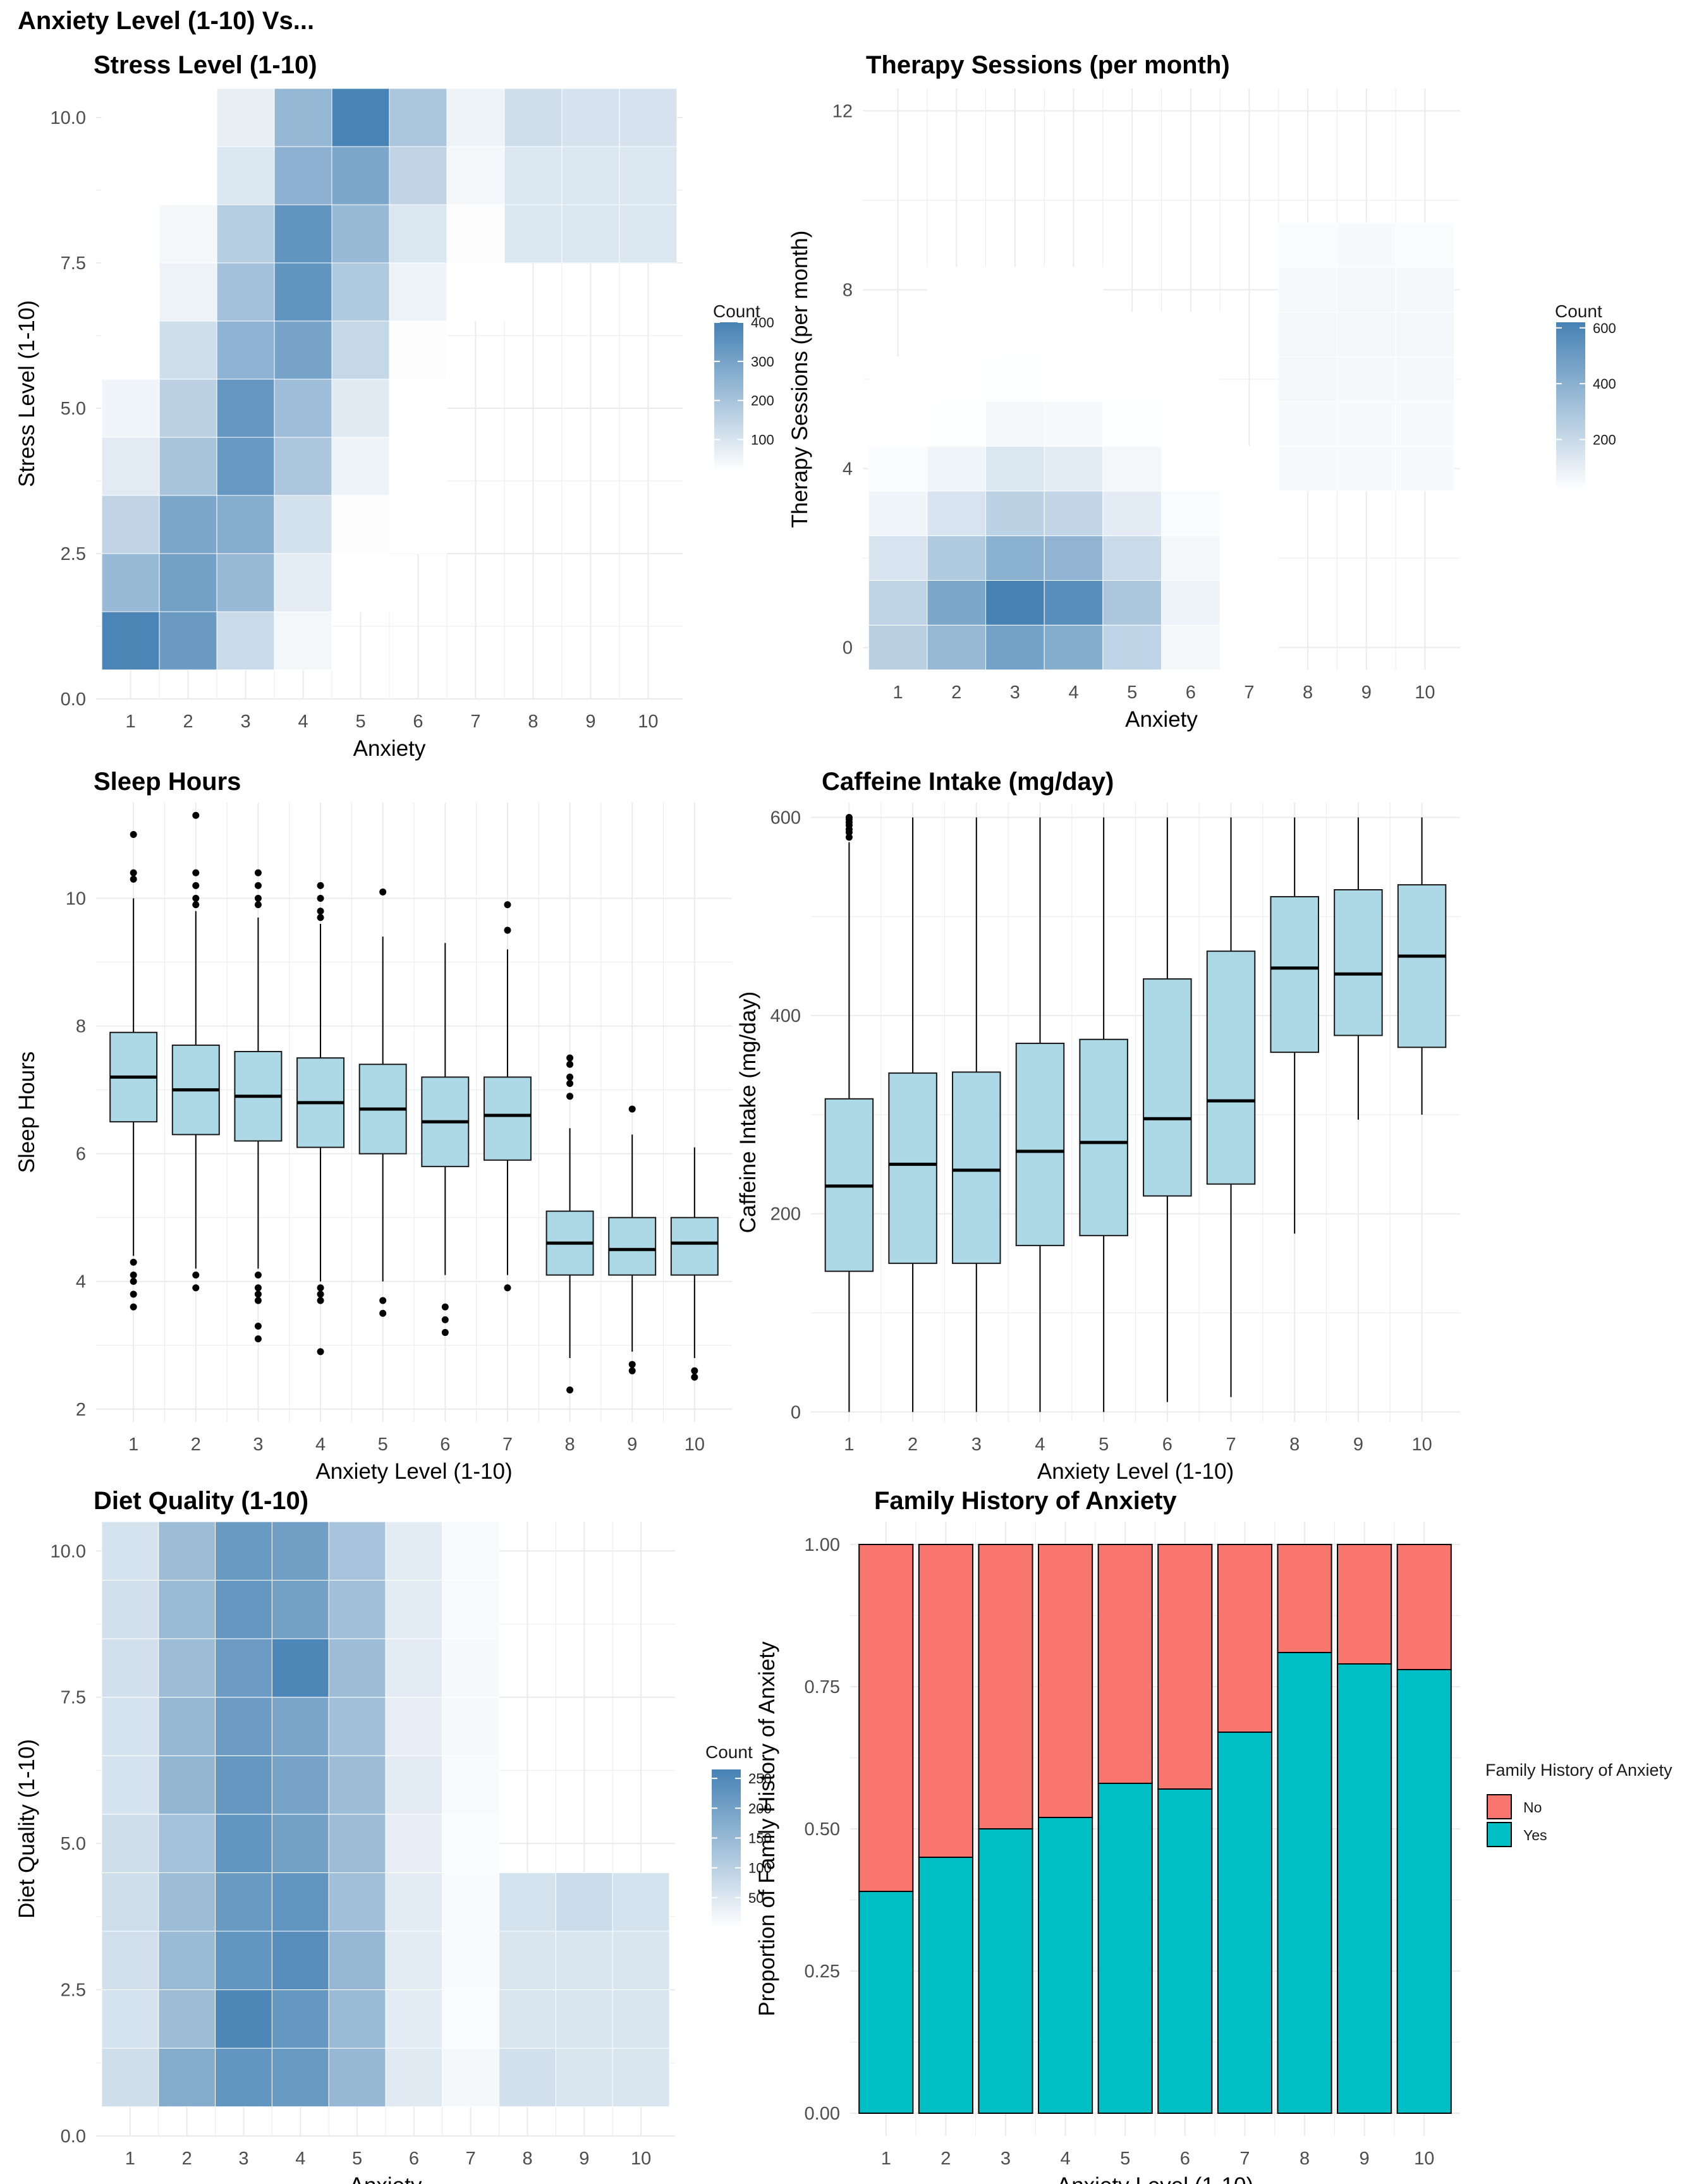 This screenshot has height=2184, width=1699. I want to click on y-tick-label: 0.0, so click(73, 2136).